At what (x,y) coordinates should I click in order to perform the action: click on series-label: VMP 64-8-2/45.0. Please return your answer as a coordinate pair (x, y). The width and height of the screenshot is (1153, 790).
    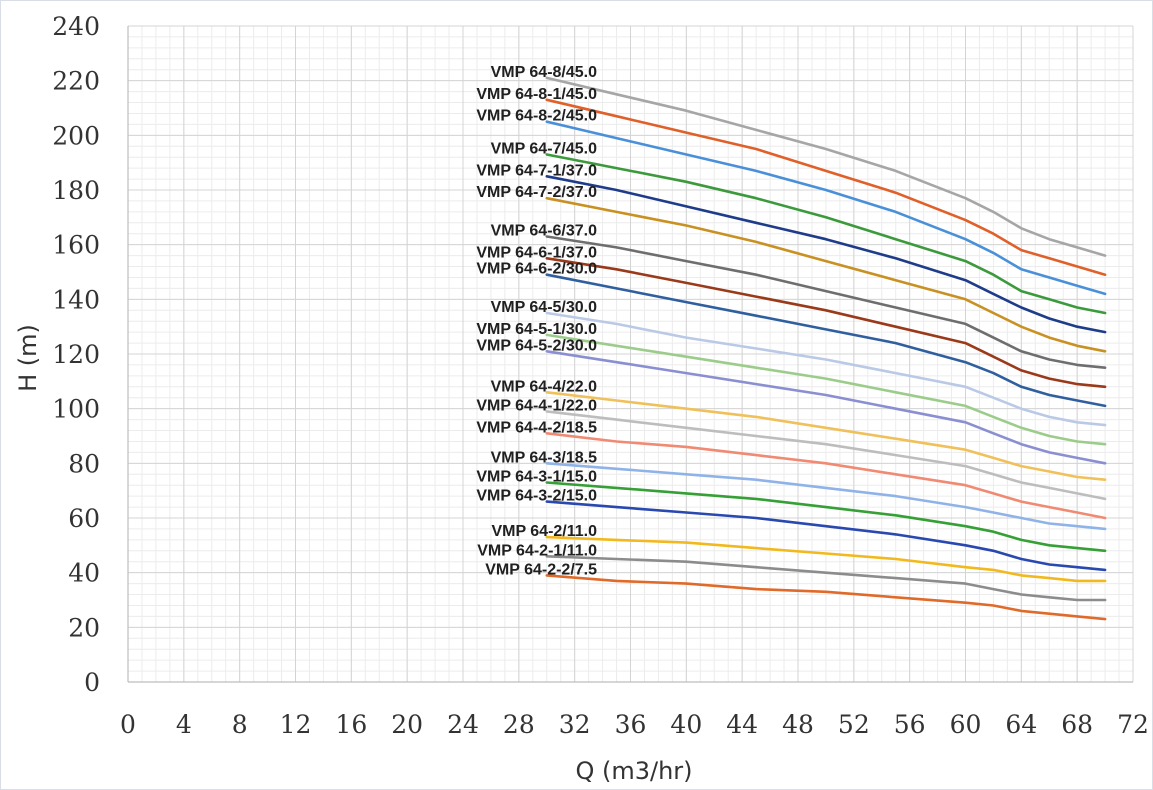
    Looking at the image, I should click on (536, 116).